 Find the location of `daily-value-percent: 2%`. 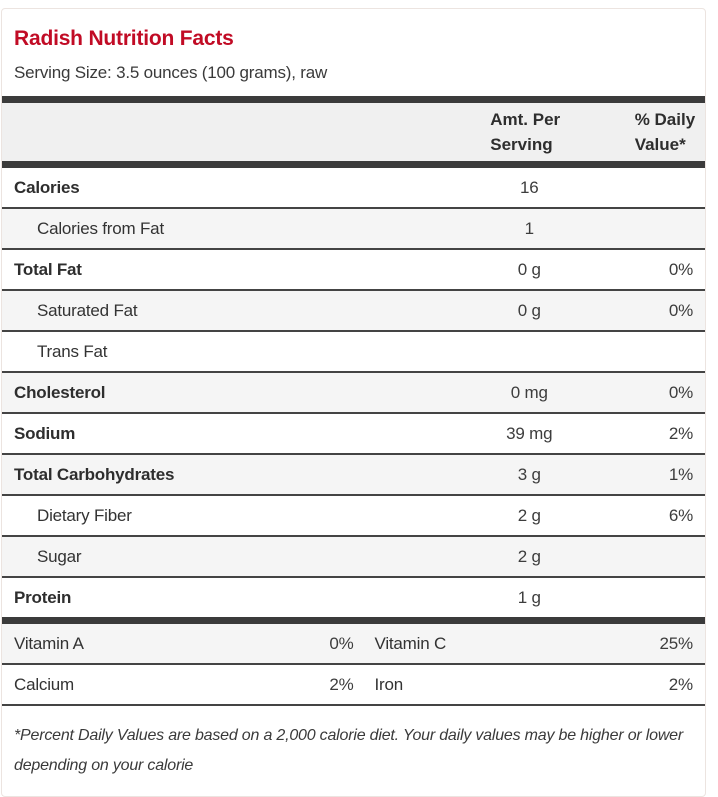

daily-value-percent: 2% is located at coordinates (680, 433).